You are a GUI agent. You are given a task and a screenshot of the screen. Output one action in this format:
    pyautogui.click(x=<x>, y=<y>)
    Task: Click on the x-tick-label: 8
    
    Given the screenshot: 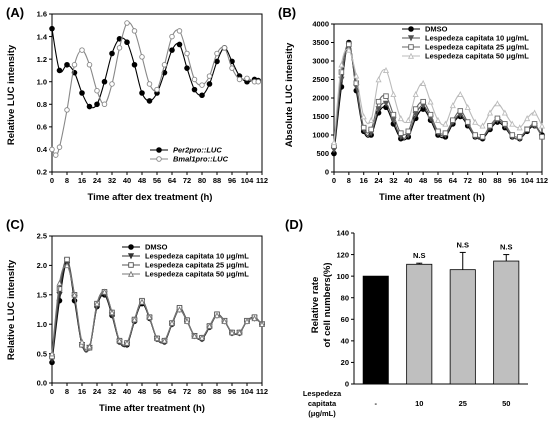 What is the action you would take?
    pyautogui.click(x=349, y=180)
    